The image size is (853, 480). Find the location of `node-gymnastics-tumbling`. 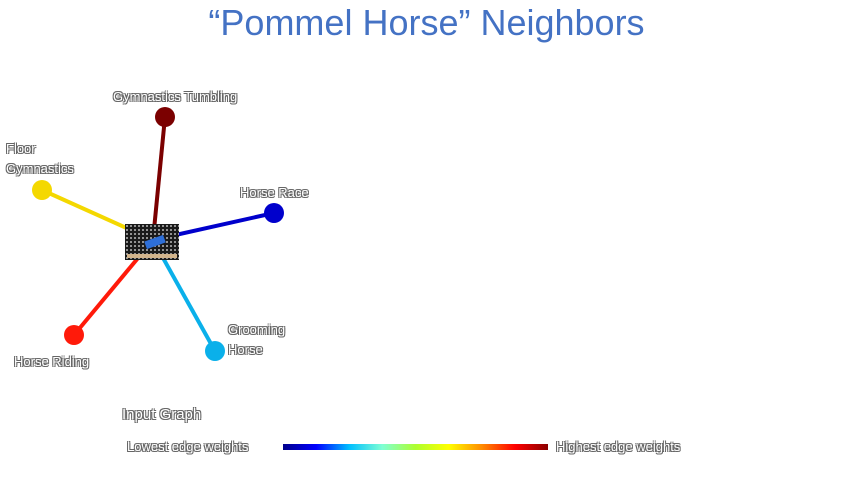

node-gymnastics-tumbling is located at coordinates (165, 117).